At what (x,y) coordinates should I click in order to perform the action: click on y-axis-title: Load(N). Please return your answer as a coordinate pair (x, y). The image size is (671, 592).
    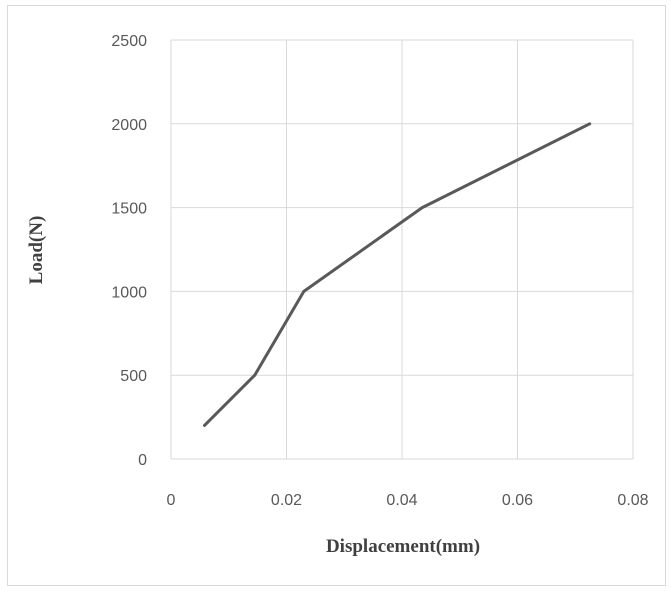
    Looking at the image, I should click on (36, 250).